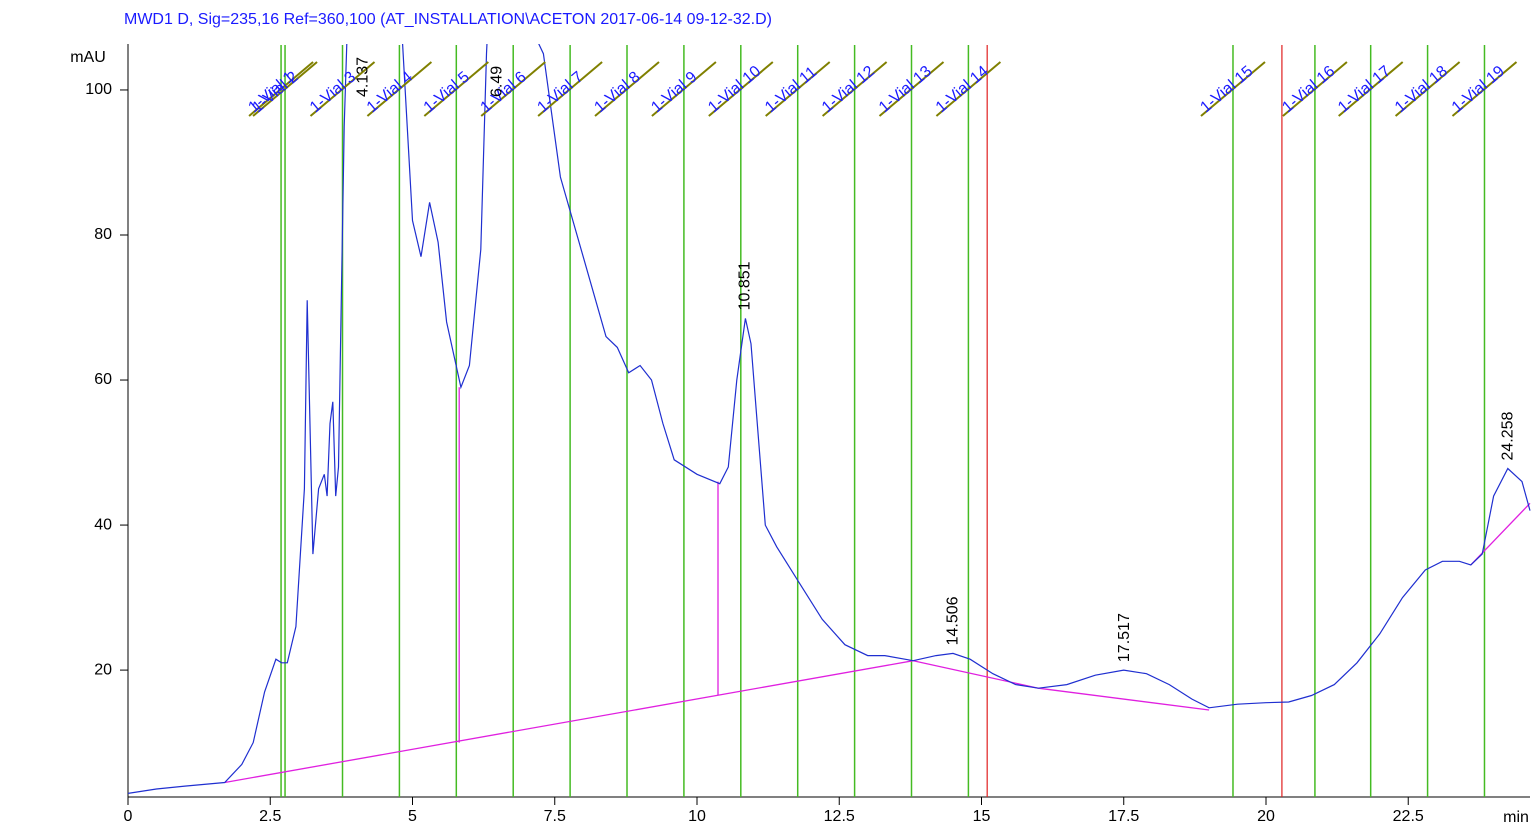  What do you see at coordinates (1123, 816) in the screenshot?
I see `x-tick-label: 17.5` at bounding box center [1123, 816].